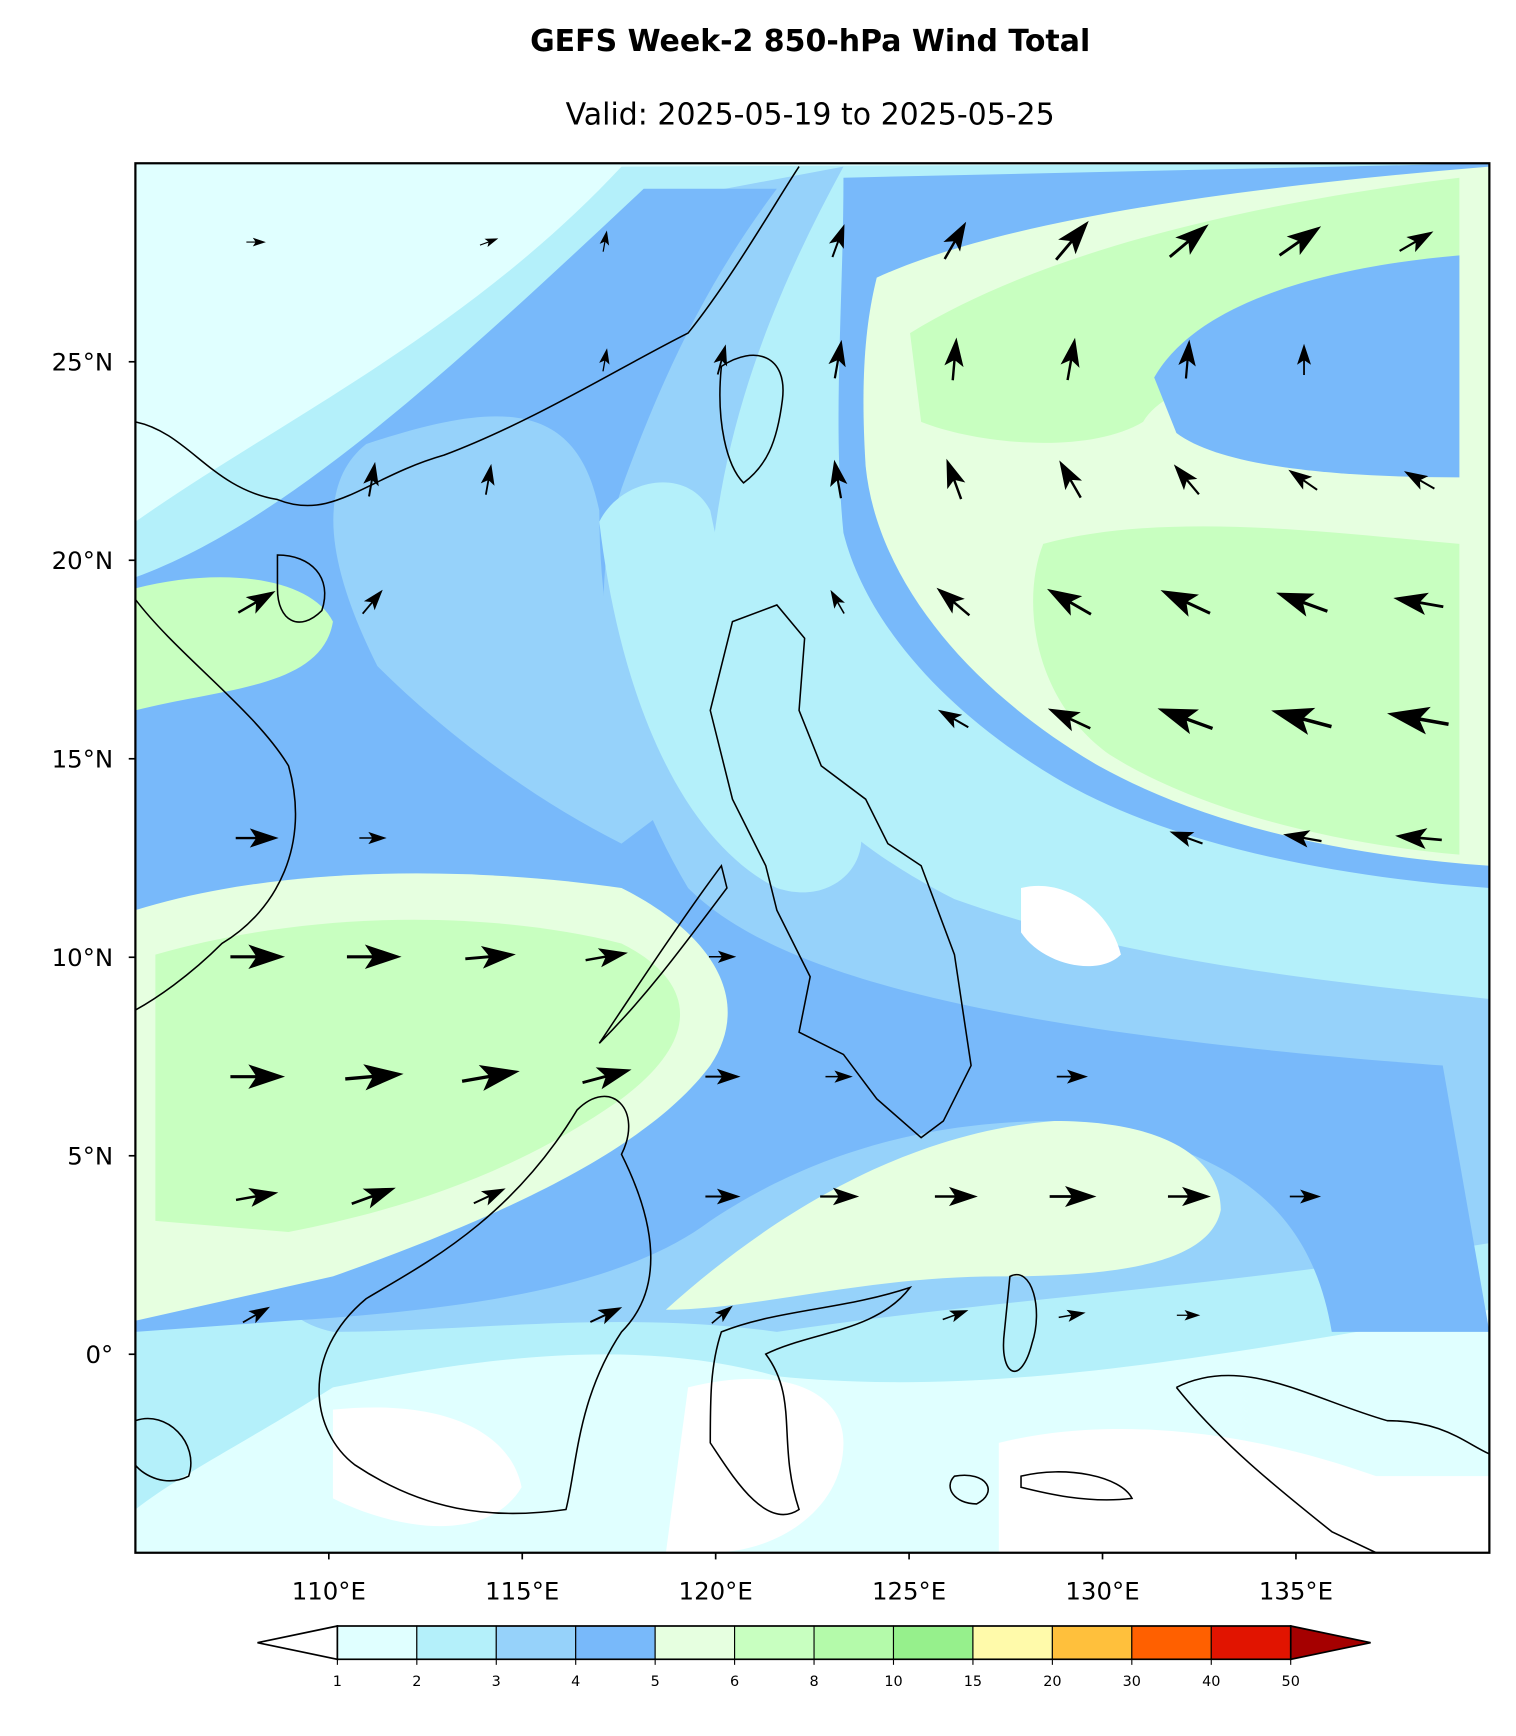  I want to click on y-tick-label: 10°N, so click(83, 957).